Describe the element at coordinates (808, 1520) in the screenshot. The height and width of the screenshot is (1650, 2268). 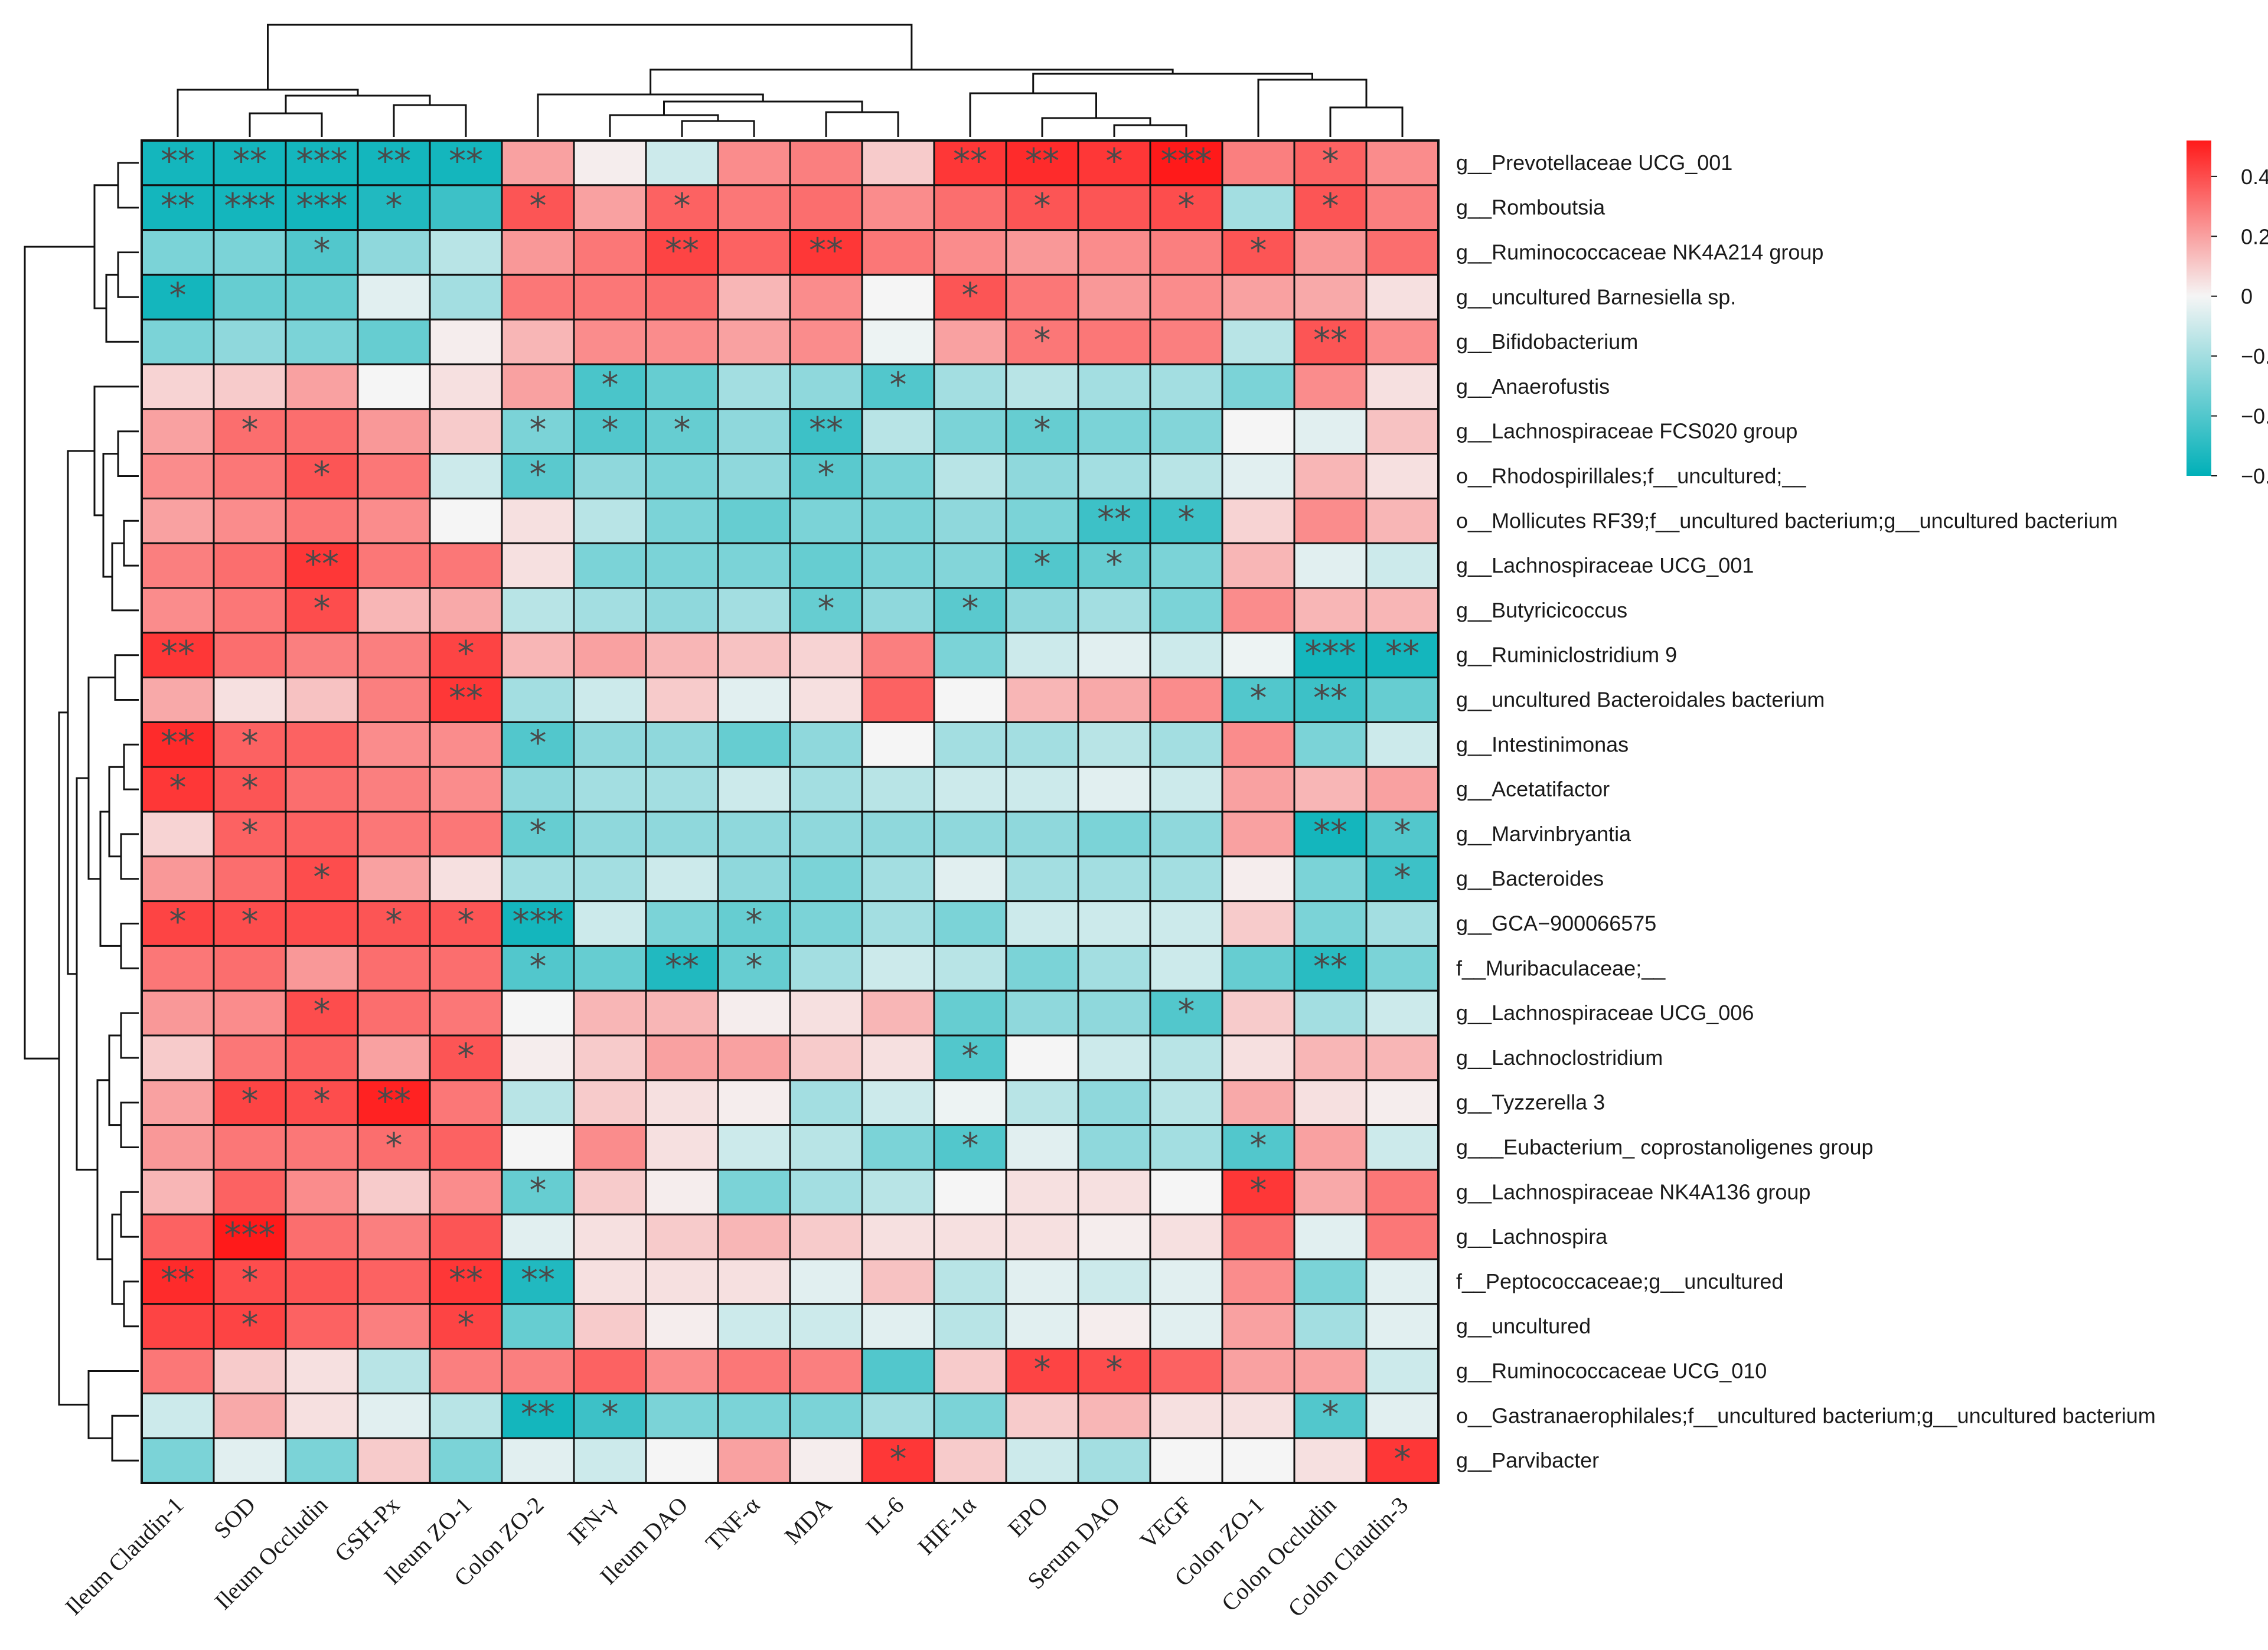
I see `column-label: MDA` at that location.